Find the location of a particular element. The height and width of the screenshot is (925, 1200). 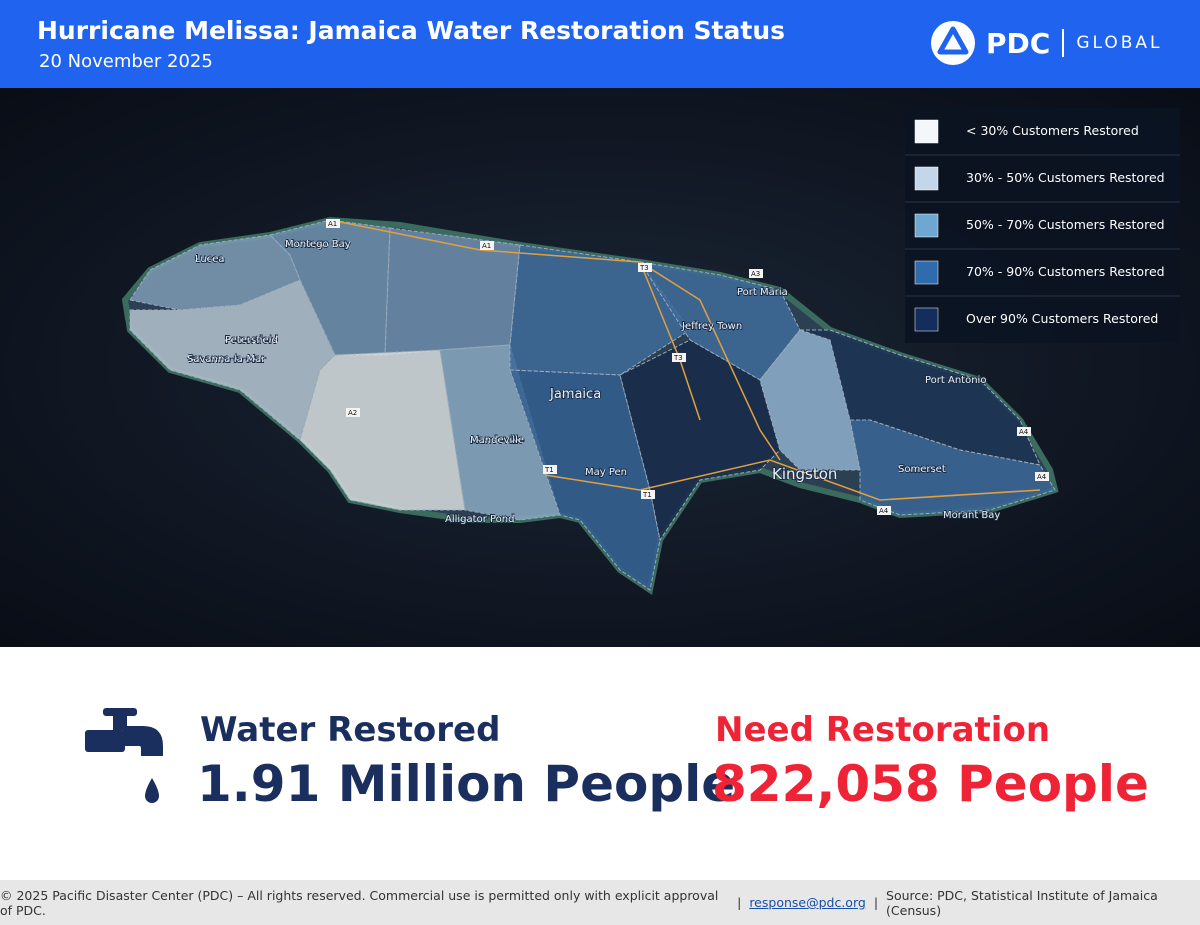

place-label: Kingston is located at coordinates (804, 474).